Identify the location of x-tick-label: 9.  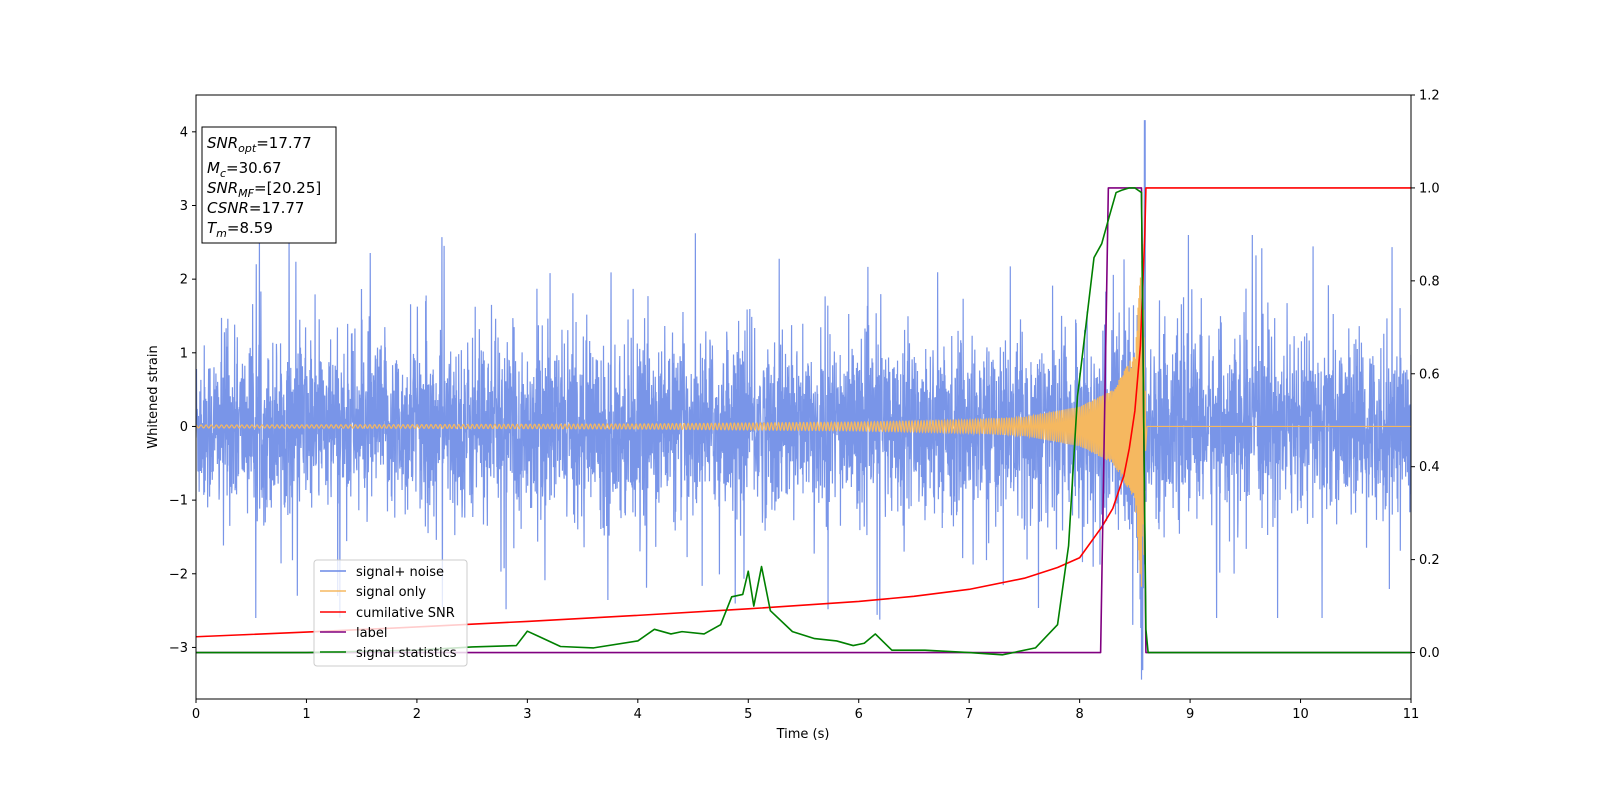
(1190, 714).